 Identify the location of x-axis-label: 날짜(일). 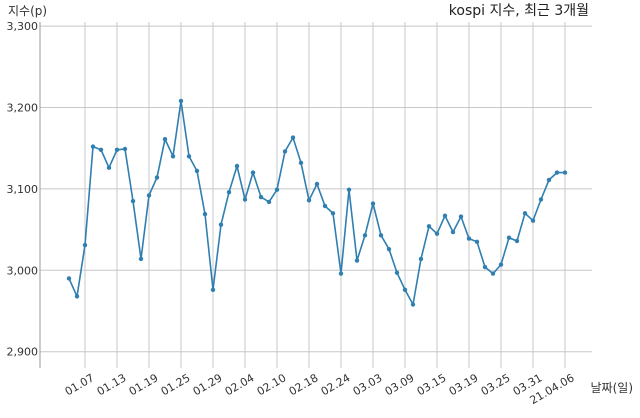
(612, 388).